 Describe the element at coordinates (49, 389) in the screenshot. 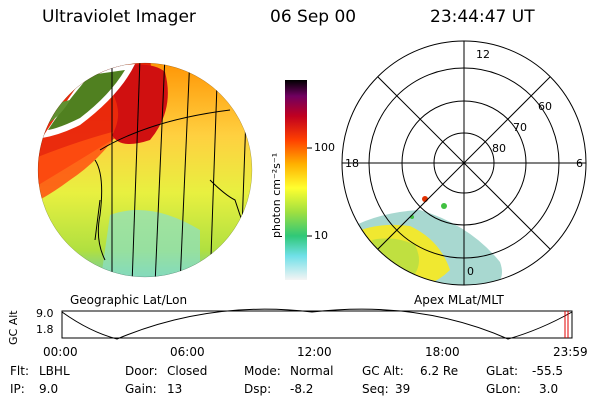

I see `ip-value: 9.0` at that location.